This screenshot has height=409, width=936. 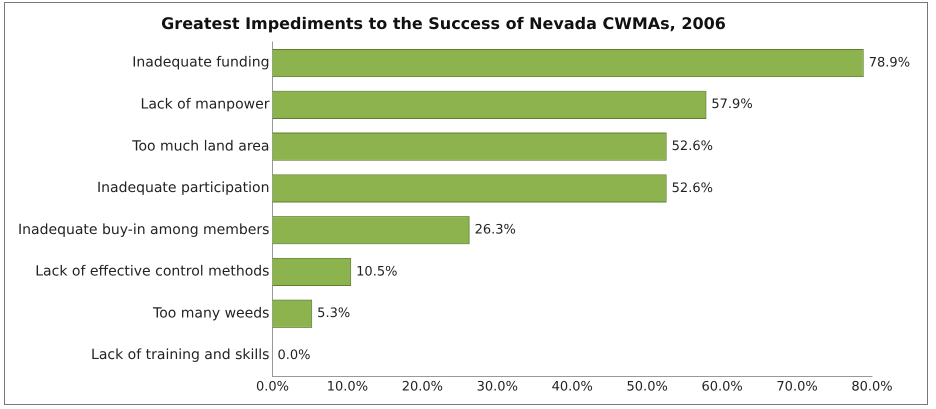 What do you see at coordinates (347, 387) in the screenshot?
I see `x-tick-label: 10.0%` at bounding box center [347, 387].